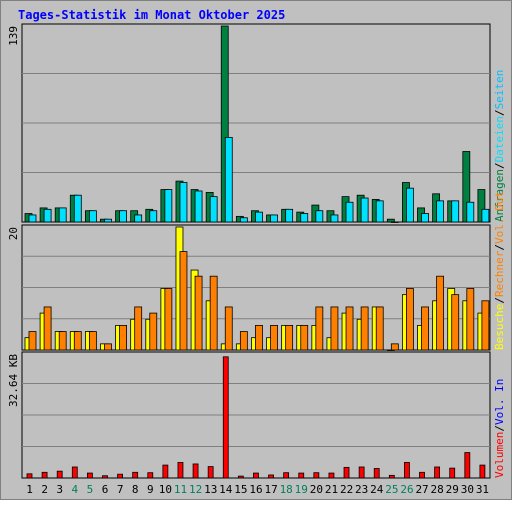 Image resolution: width=512 pixels, height=505 pixels. Describe the element at coordinates (499, 90) in the screenshot. I see `legend-entry: Seiten` at that location.